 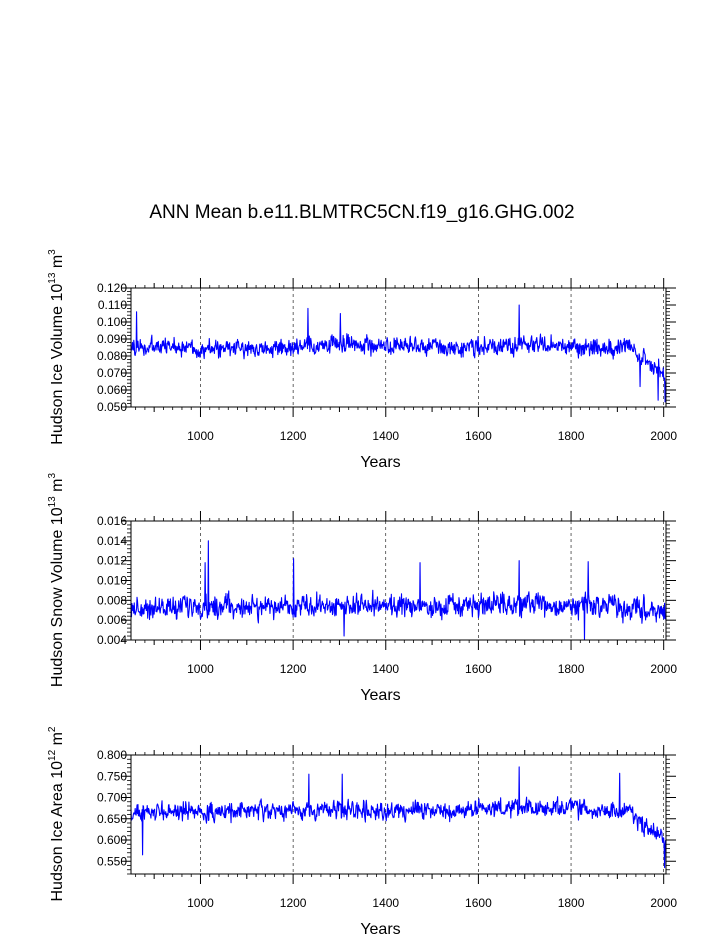 I want to click on y-tick-label: 0.008, so click(x=112, y=600).